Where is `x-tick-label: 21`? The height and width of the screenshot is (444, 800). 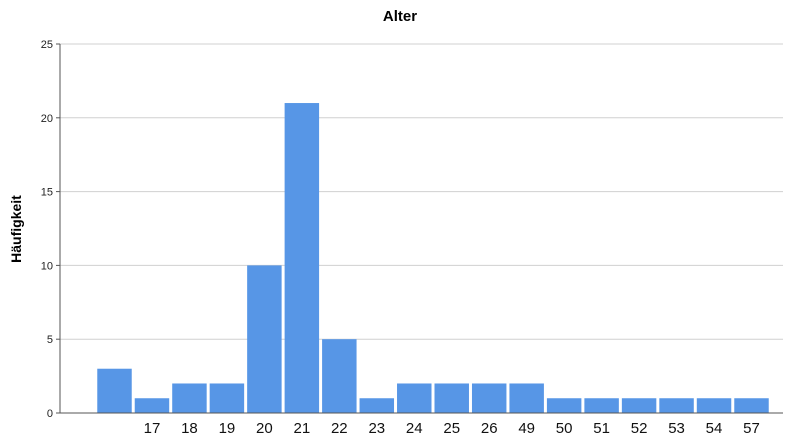
x-tick-label: 21 is located at coordinates (302, 428).